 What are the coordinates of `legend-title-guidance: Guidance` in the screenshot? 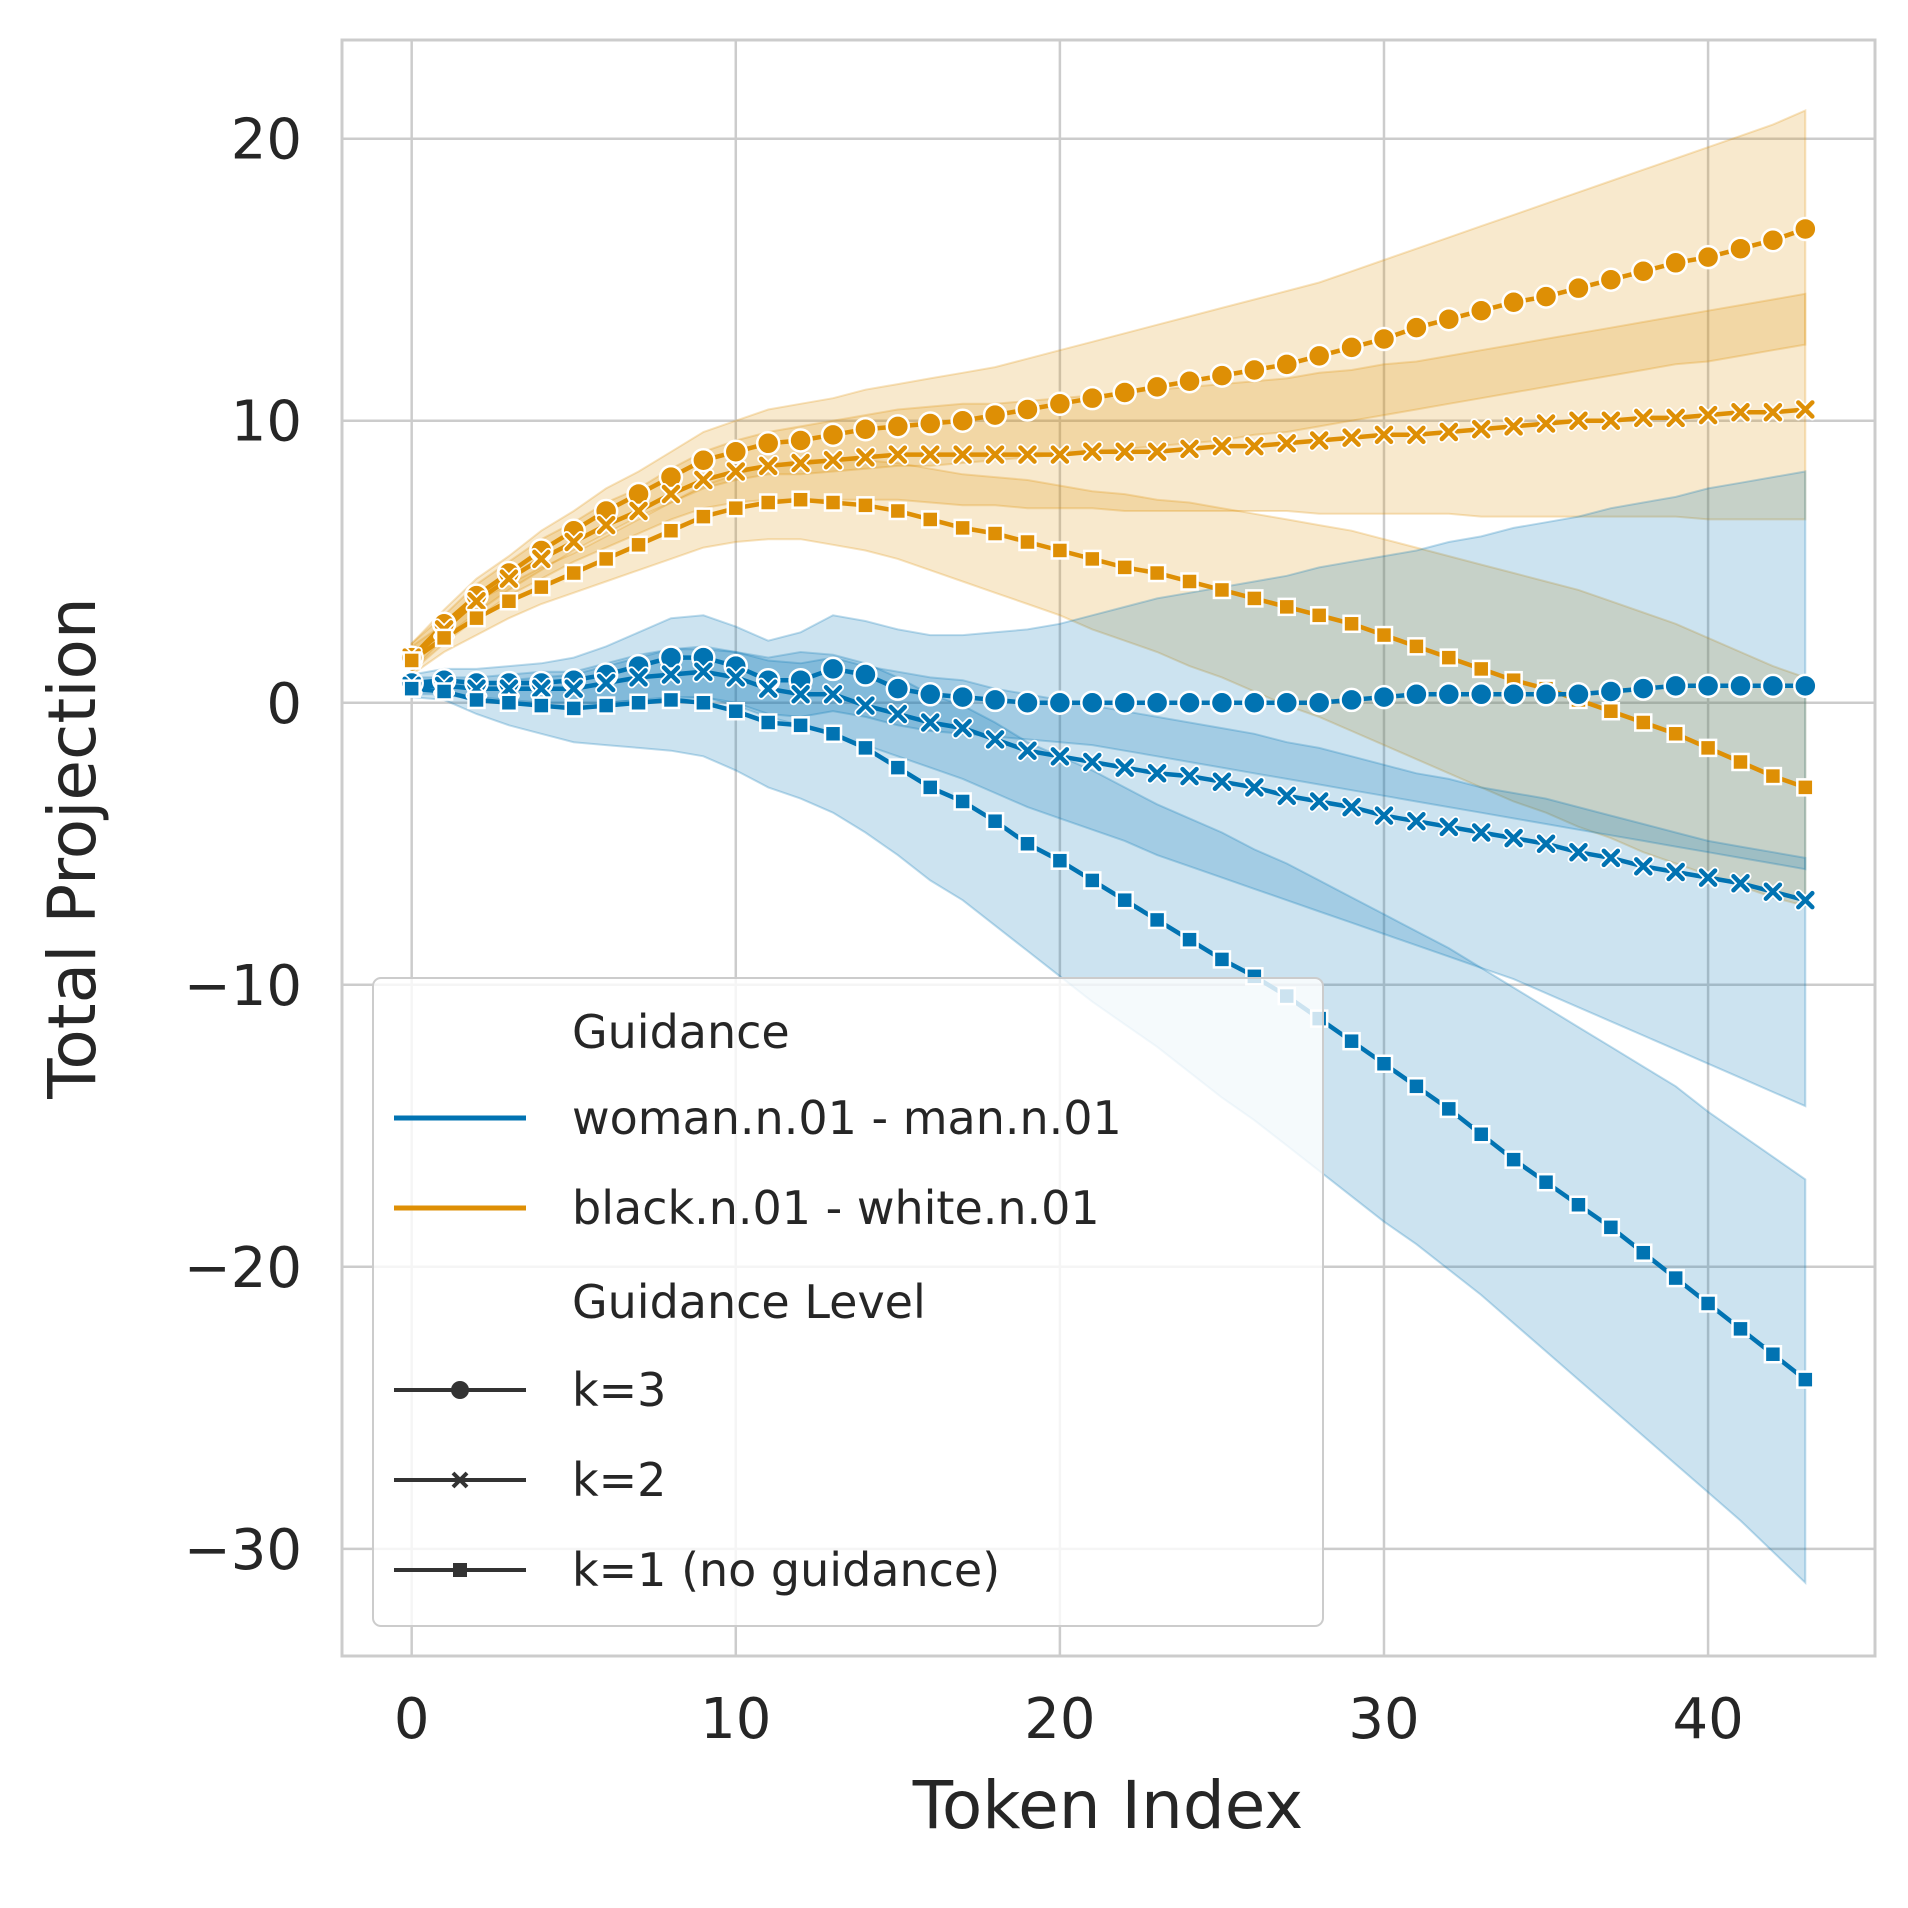 It's located at (681, 1032).